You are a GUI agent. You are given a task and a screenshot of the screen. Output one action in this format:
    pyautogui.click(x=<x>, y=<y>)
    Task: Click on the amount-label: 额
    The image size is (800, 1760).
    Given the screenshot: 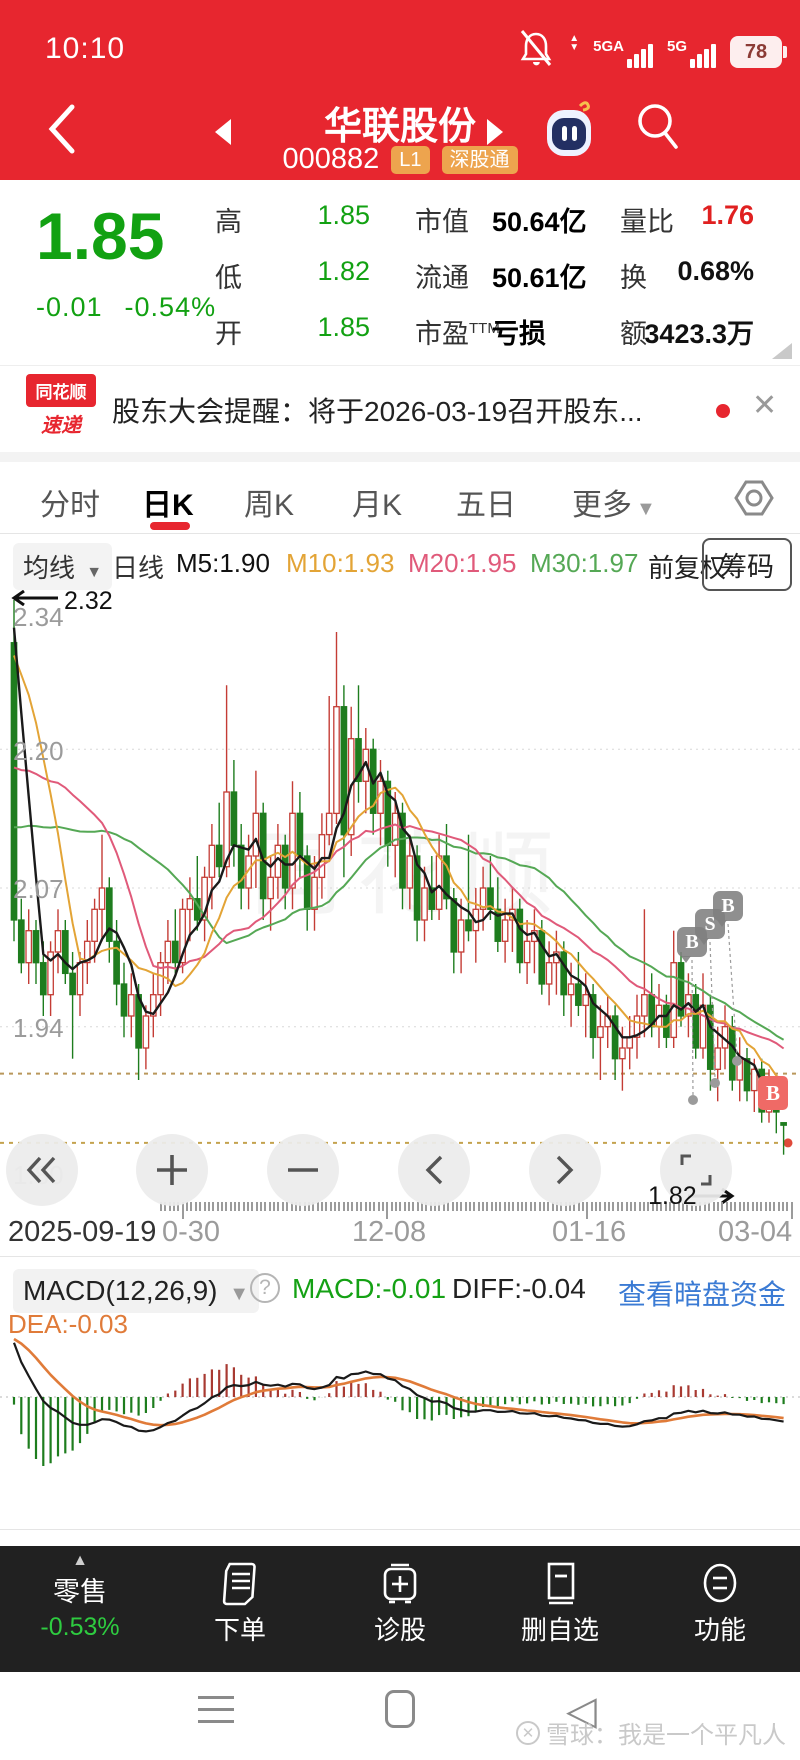 What is the action you would take?
    pyautogui.click(x=633, y=334)
    